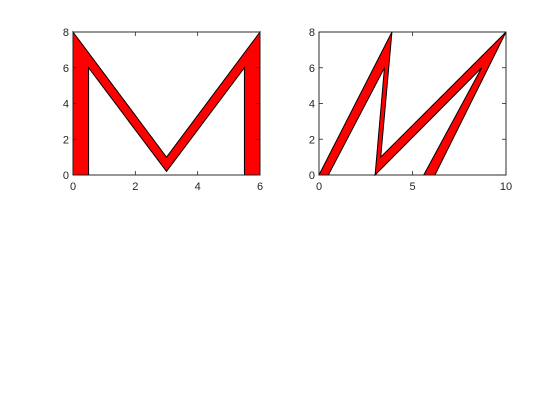  I want to click on x-tick-label: 10, so click(506, 187).